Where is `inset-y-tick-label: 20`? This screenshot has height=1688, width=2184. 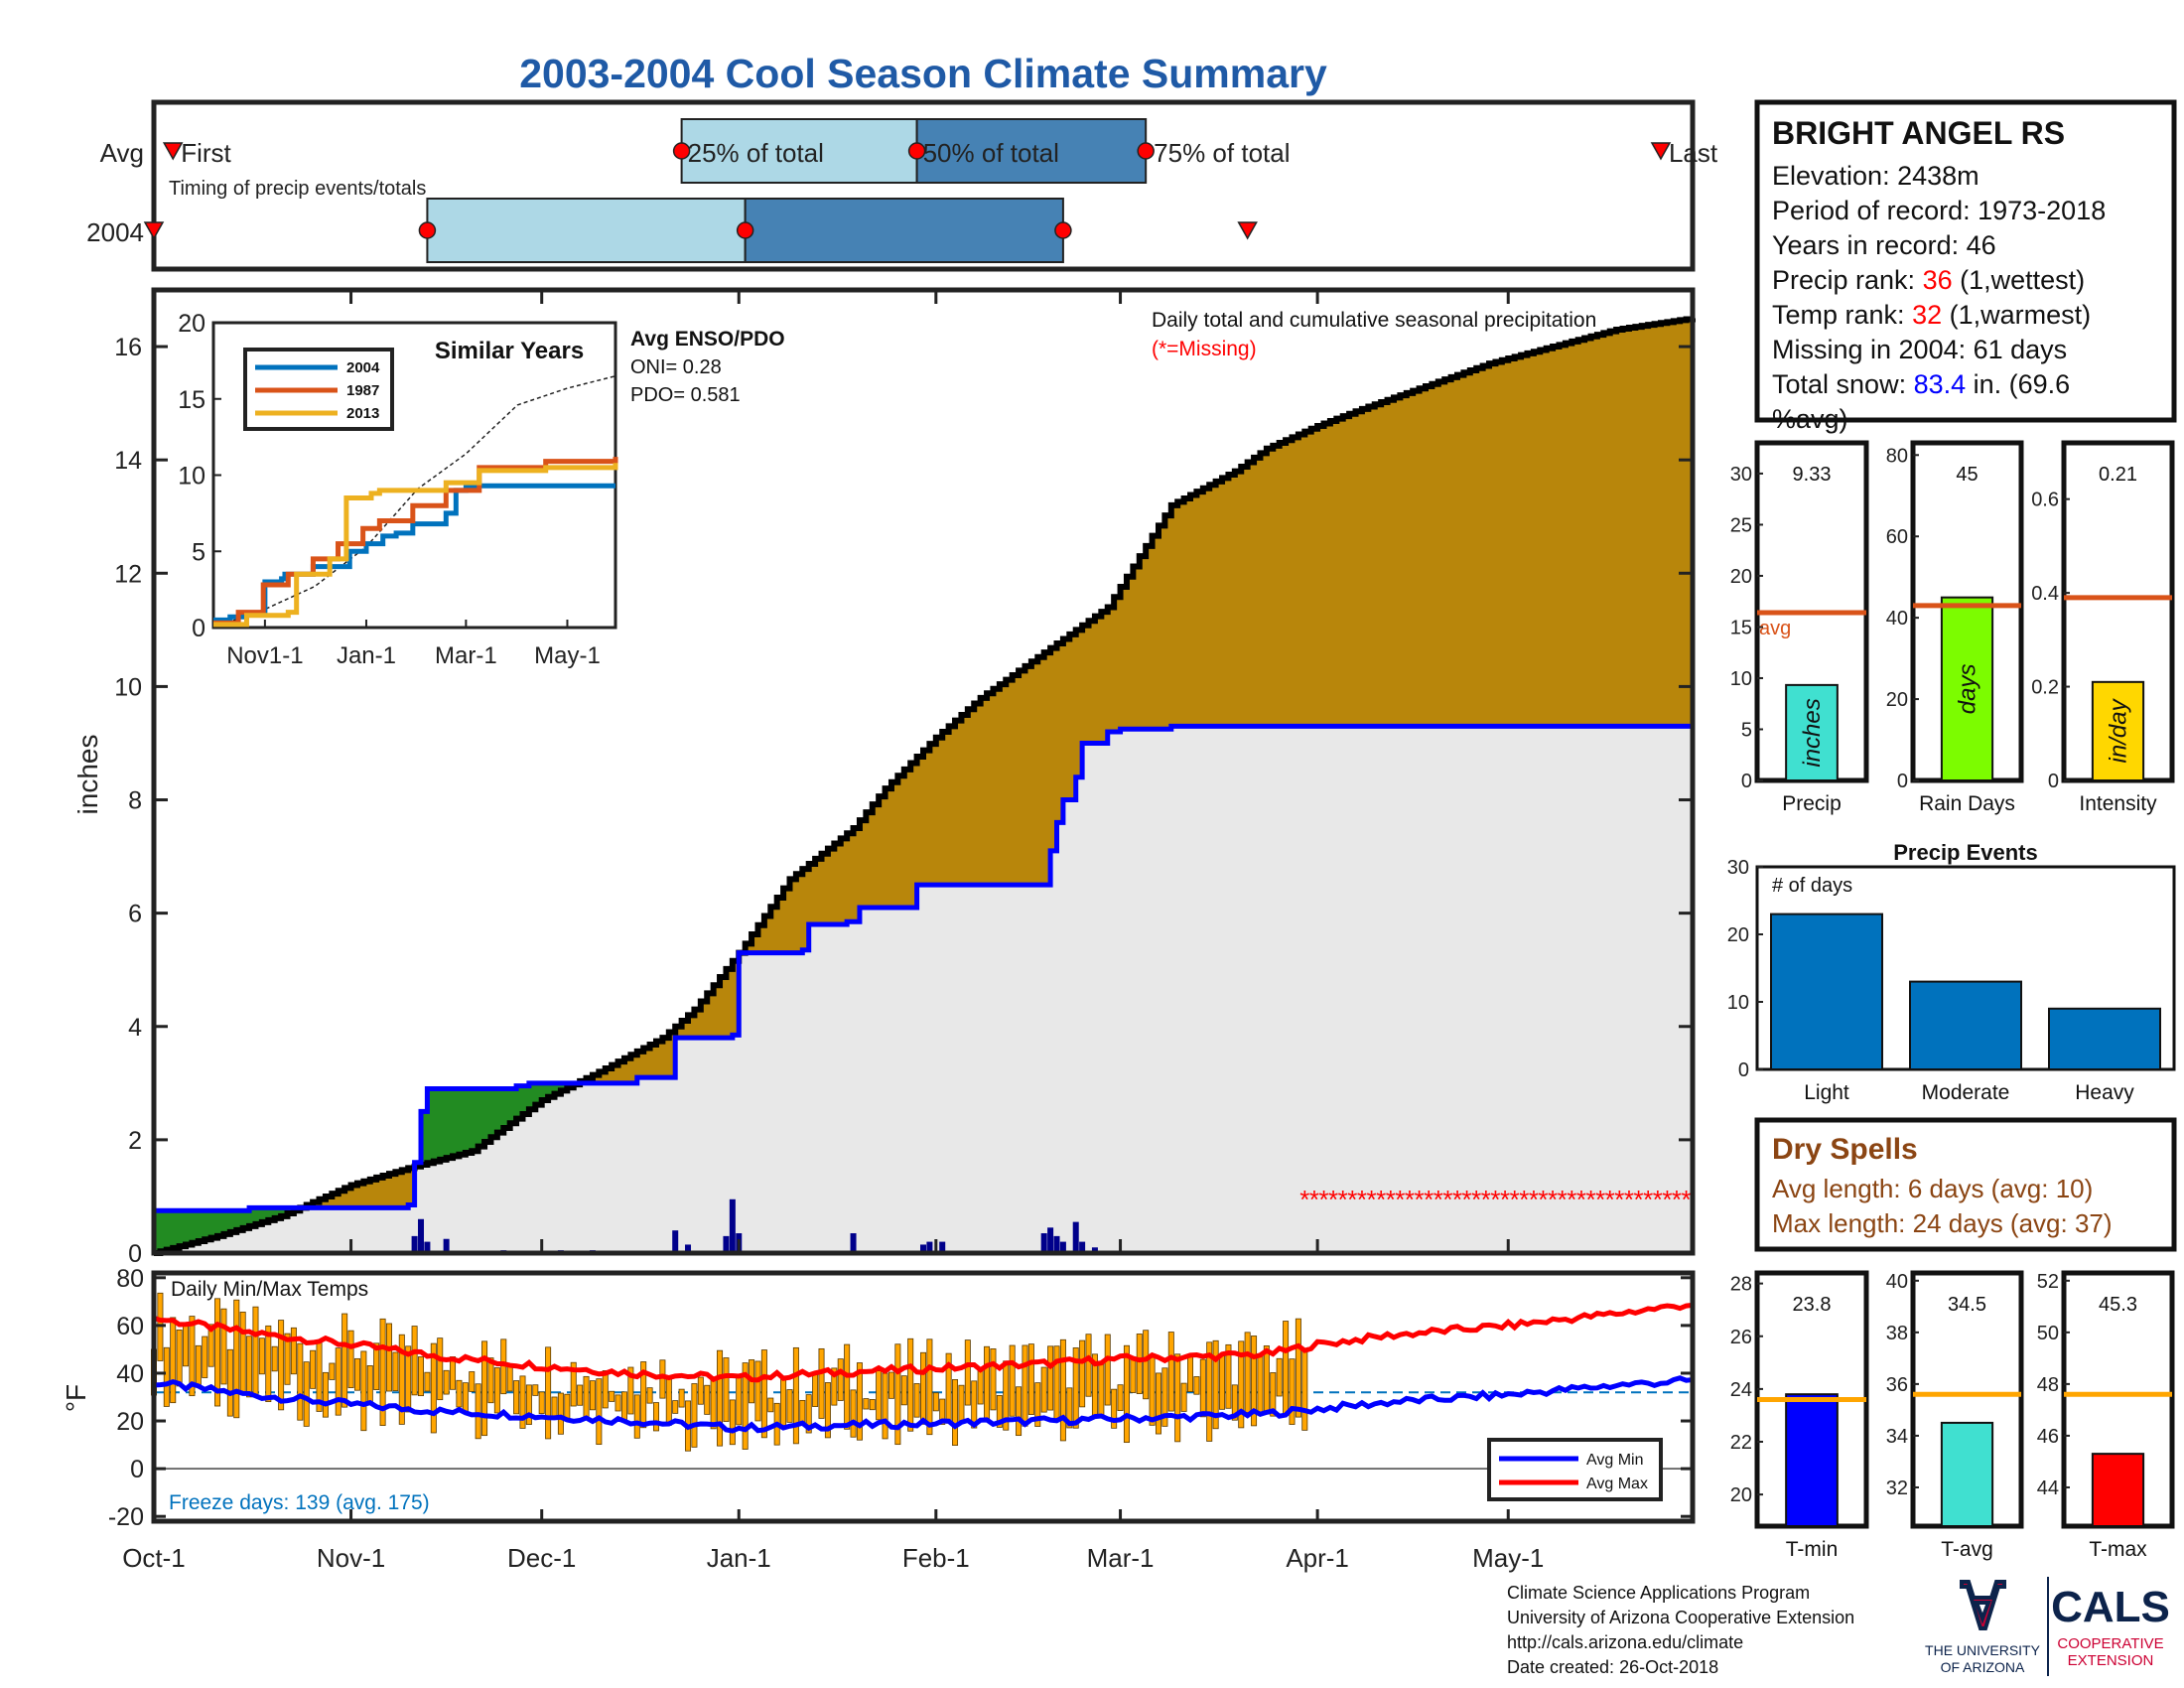 inset-y-tick-label: 20 is located at coordinates (191, 324).